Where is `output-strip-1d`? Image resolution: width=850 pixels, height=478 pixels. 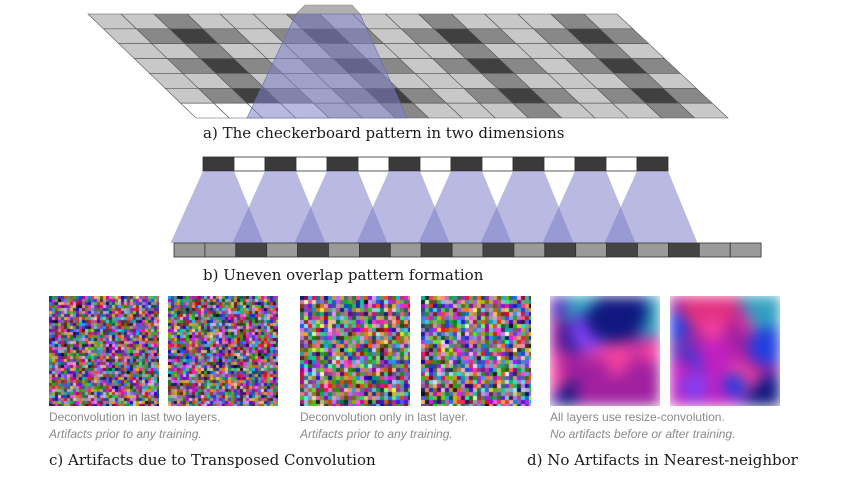 output-strip-1d is located at coordinates (467, 250).